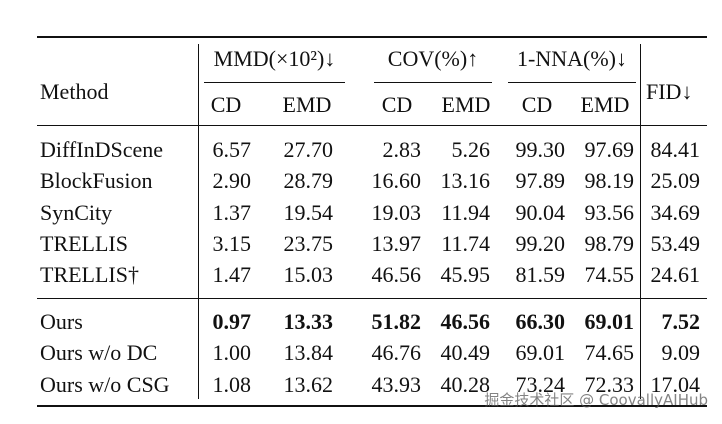  I want to click on value-cell: 99.30, so click(540, 149).